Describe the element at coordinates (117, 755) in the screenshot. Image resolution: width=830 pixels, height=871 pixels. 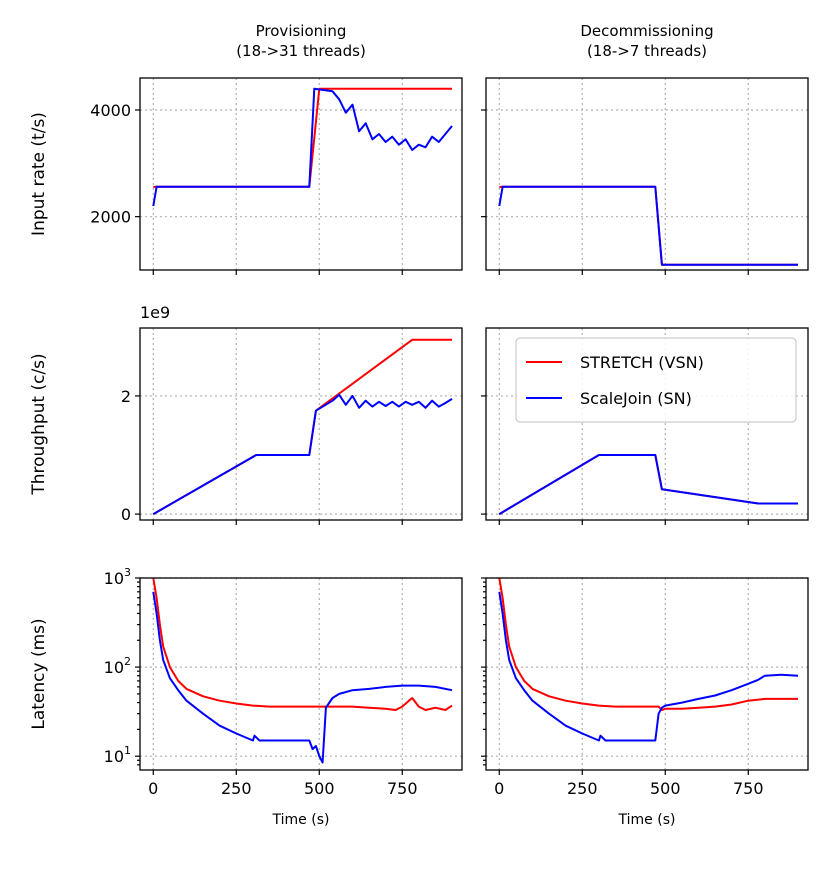
I see `y-tick-label: 10¹` at that location.